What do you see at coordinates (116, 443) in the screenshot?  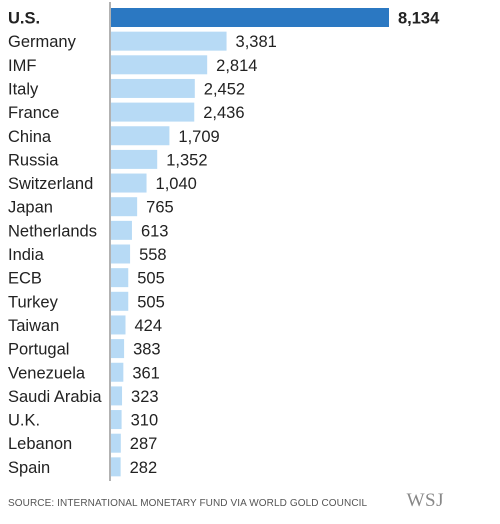 I see `bar-lebanon` at bounding box center [116, 443].